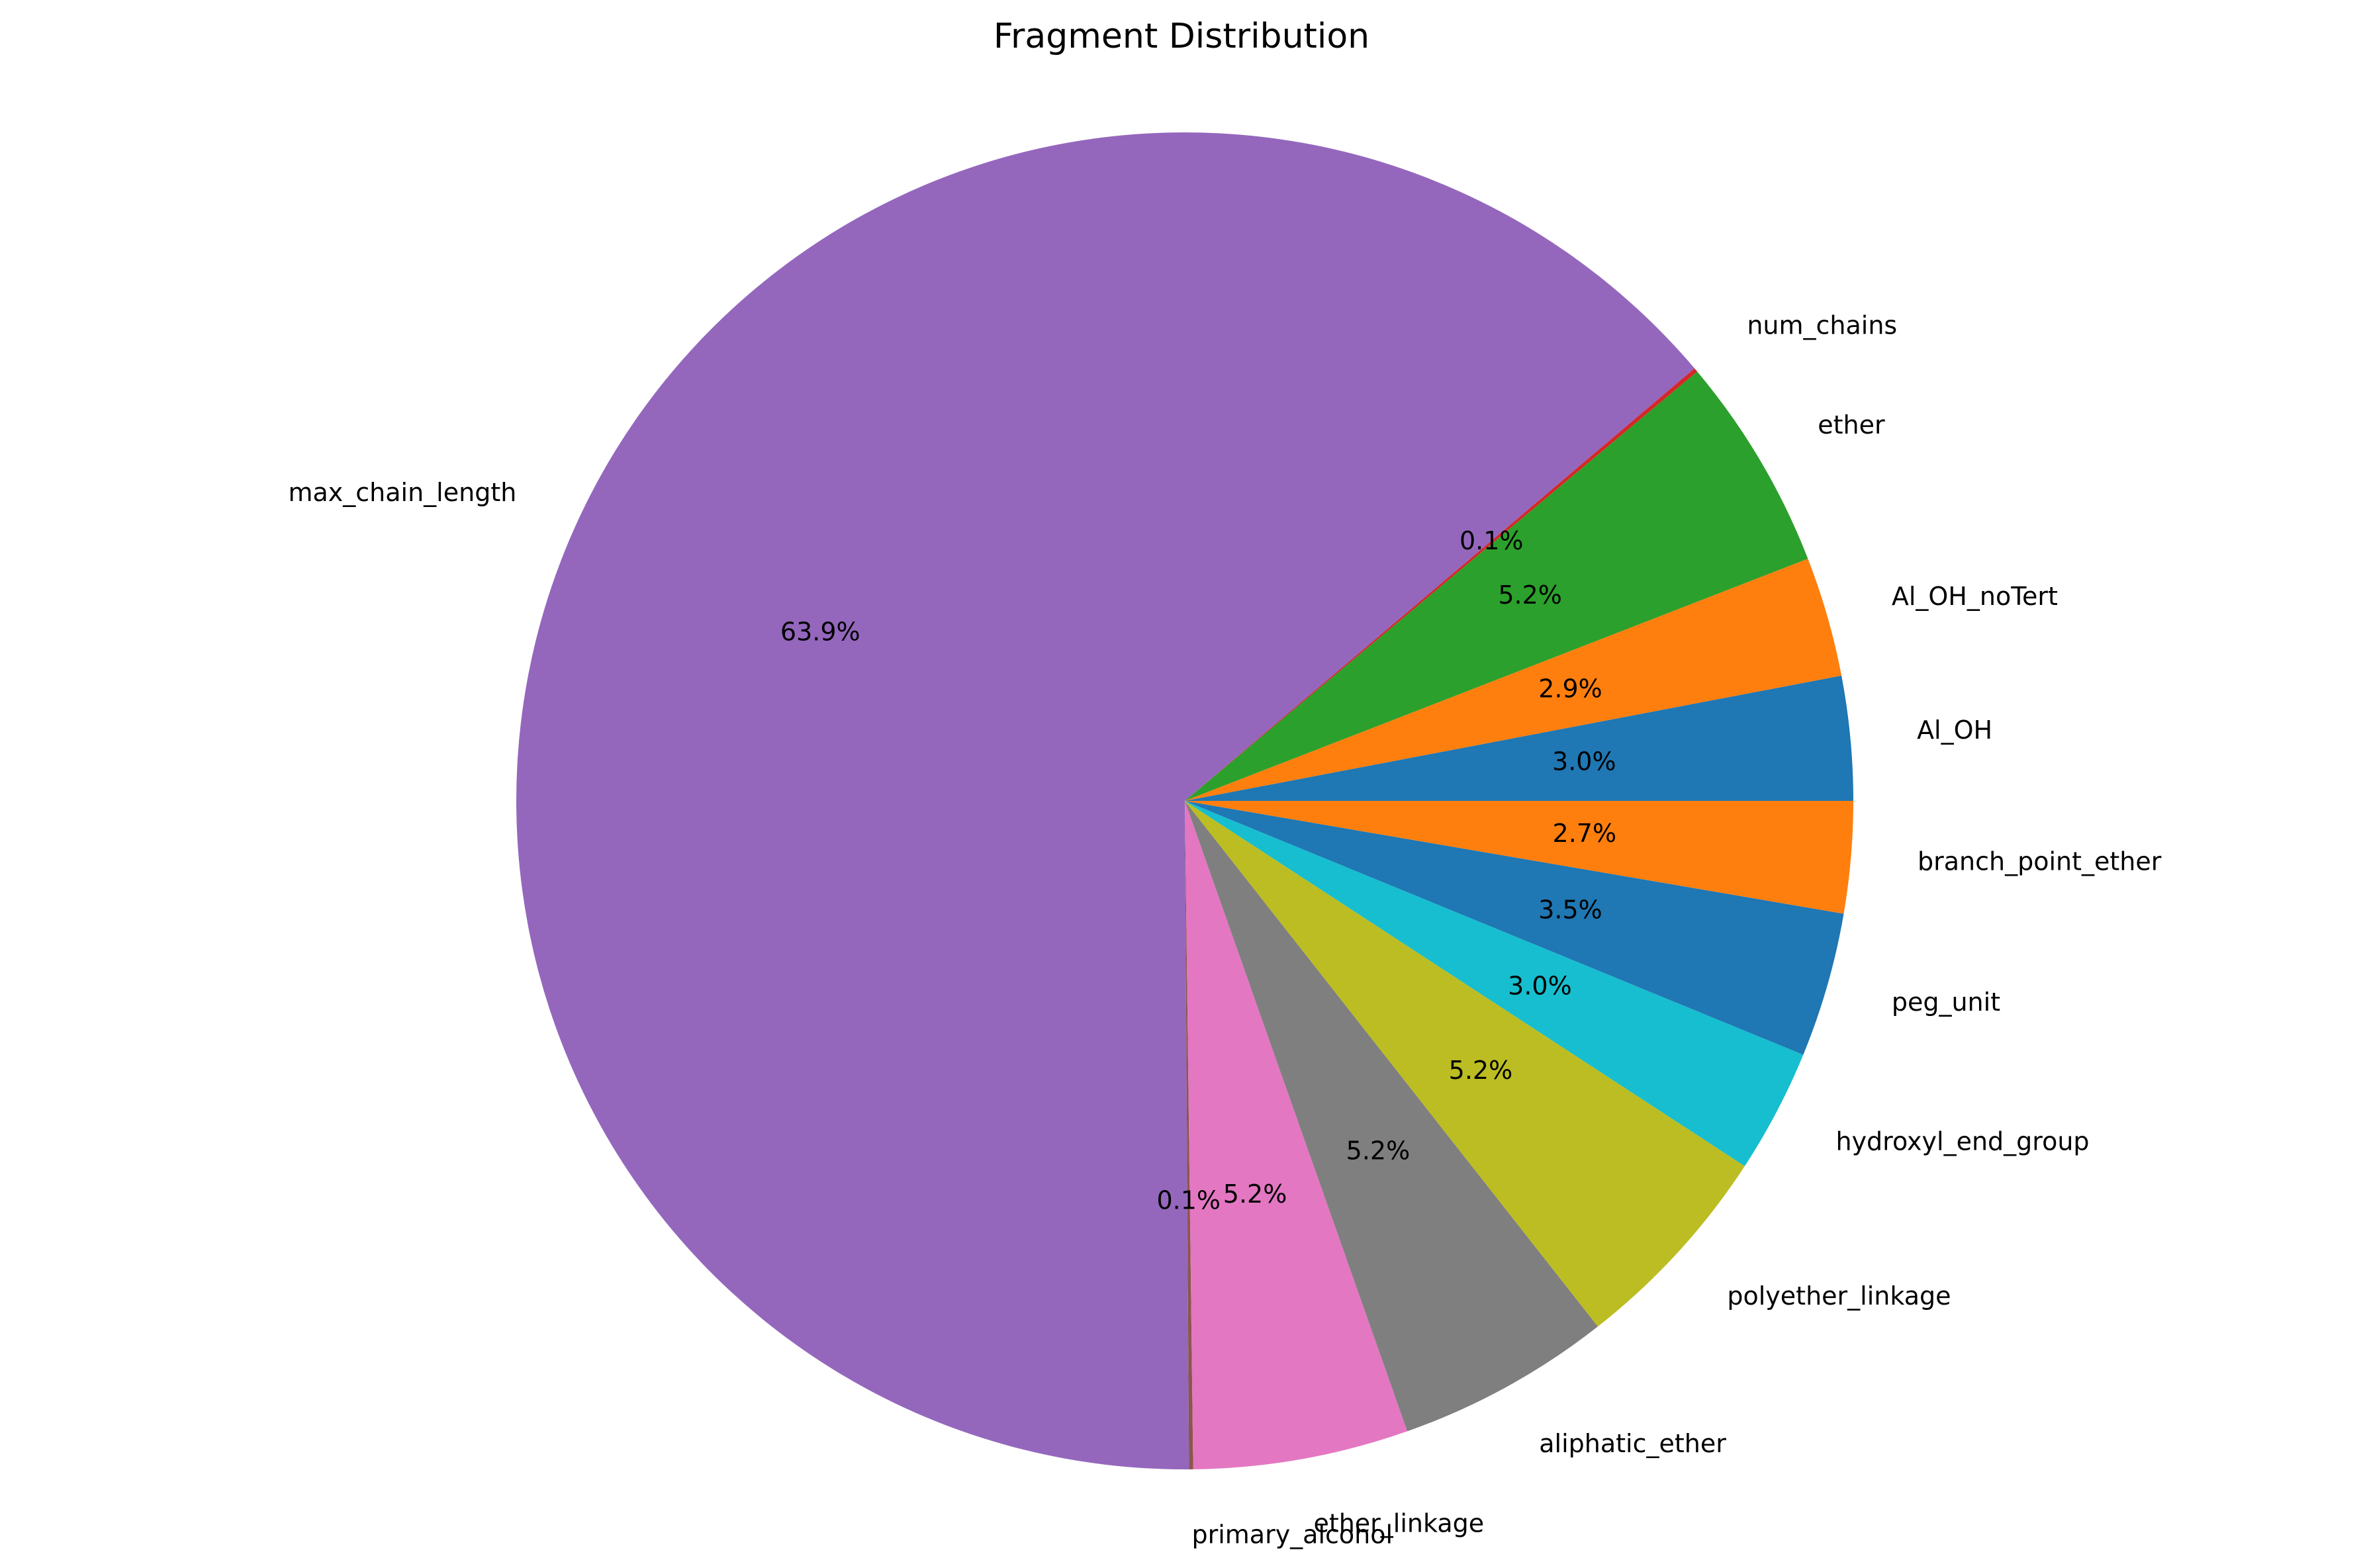 This screenshot has width=2363, height=1568. What do you see at coordinates (2040, 861) in the screenshot?
I see `slice-label-branch-point-ether: branch_point_ether` at bounding box center [2040, 861].